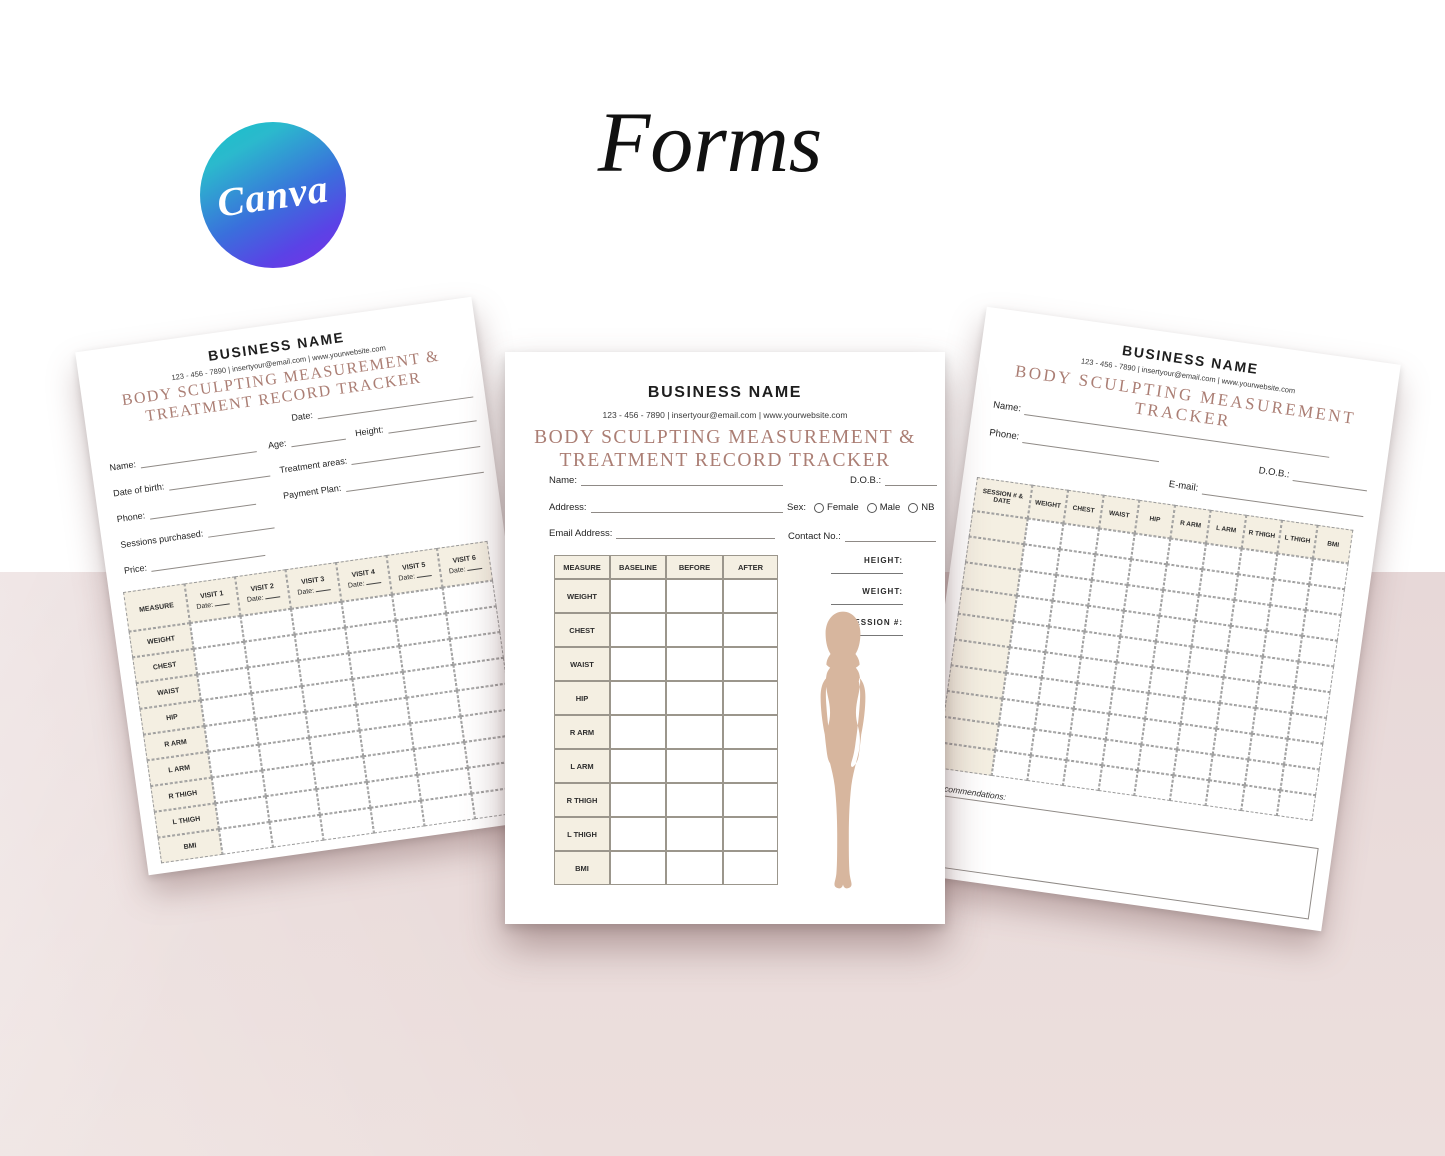 This screenshot has width=1445, height=1156. I want to click on col-header: WAIST, so click(1119, 514).